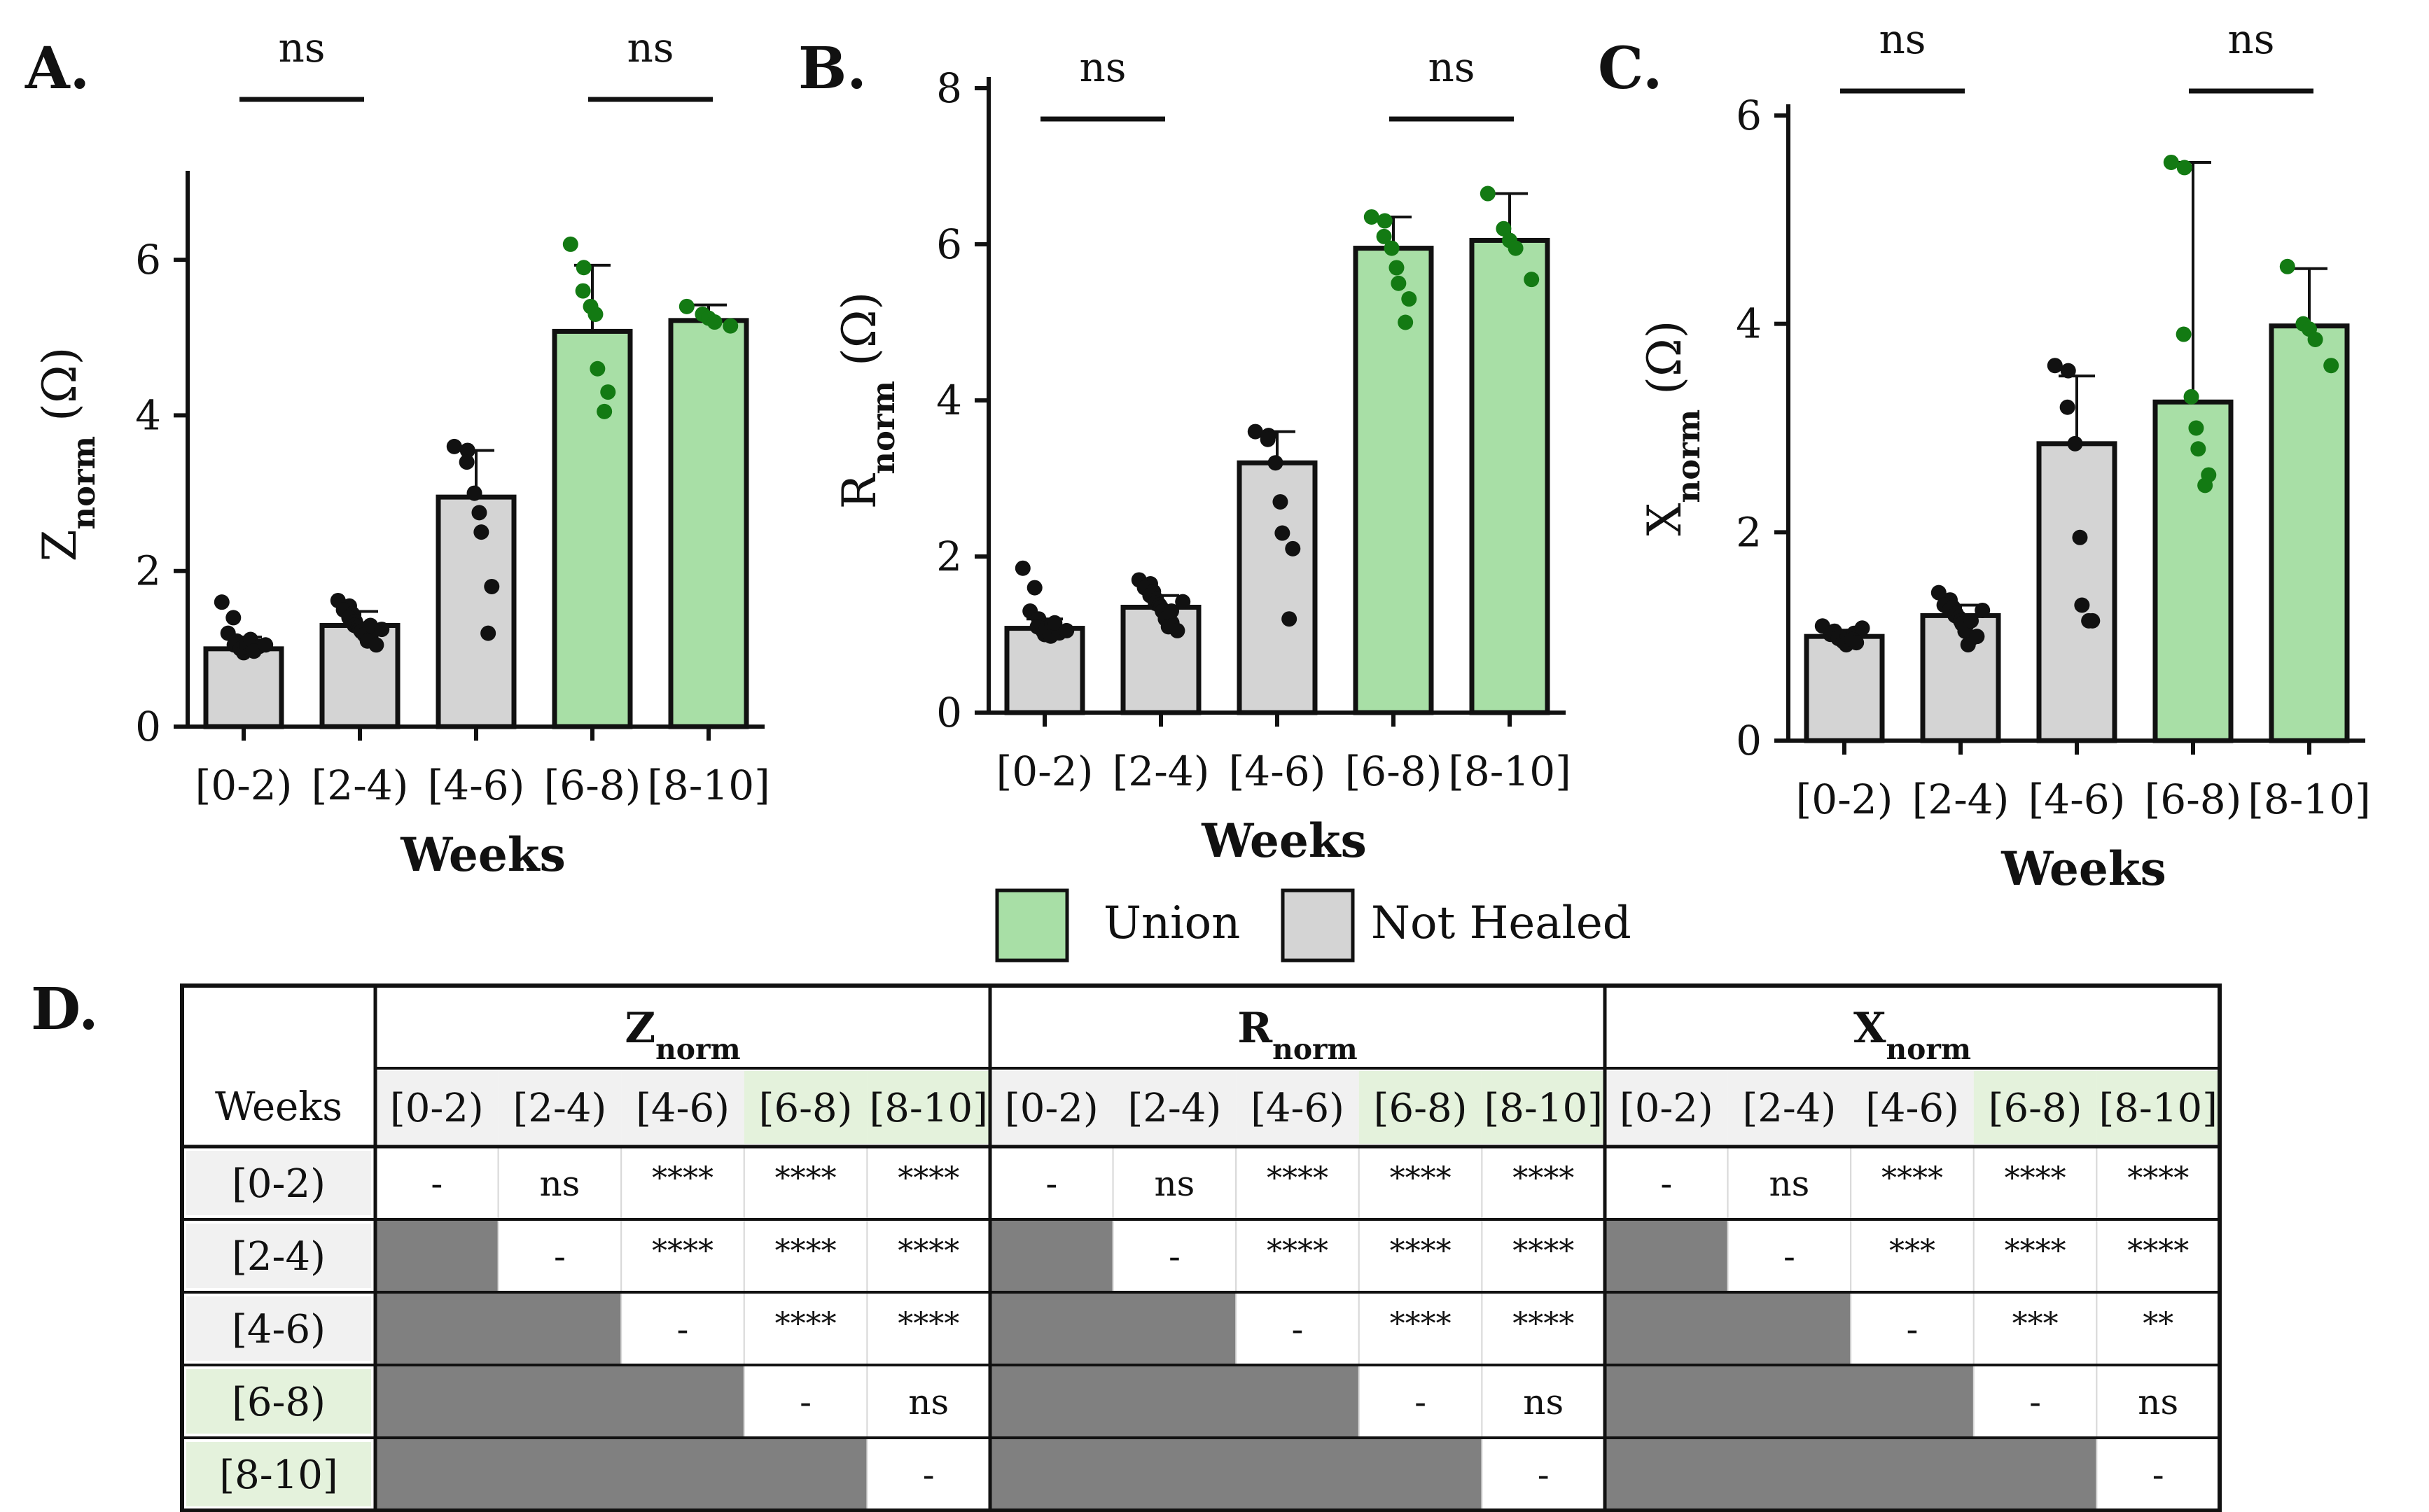 The width and height of the screenshot is (2429, 1512). I want to click on y-tick-label: 4, so click(148, 415).